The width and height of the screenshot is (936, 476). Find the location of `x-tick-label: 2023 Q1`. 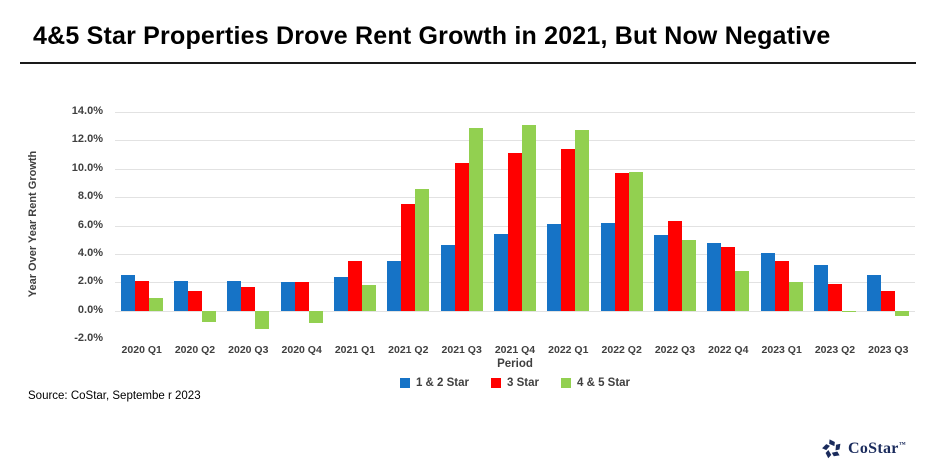

x-tick-label: 2023 Q1 is located at coordinates (781, 350).